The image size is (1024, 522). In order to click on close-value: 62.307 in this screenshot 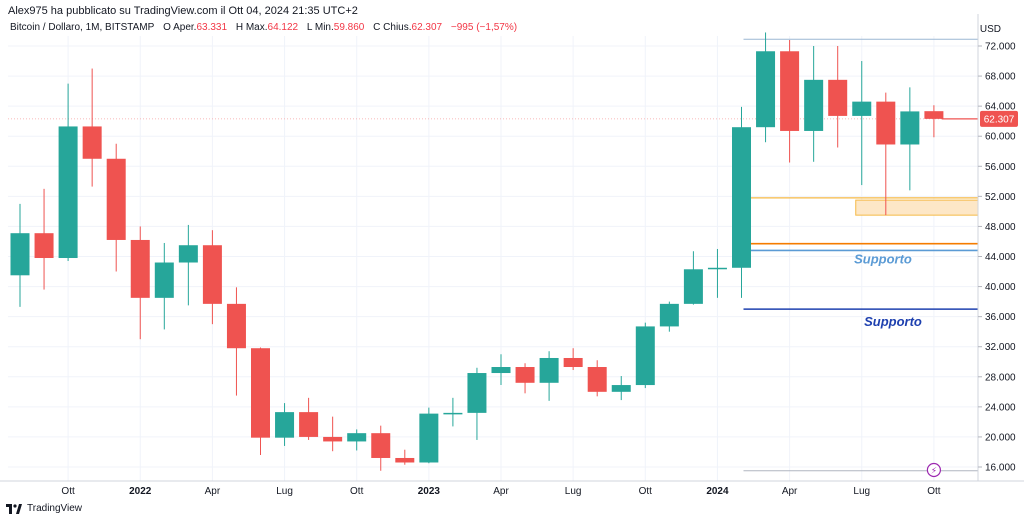, I will do `click(427, 27)`.